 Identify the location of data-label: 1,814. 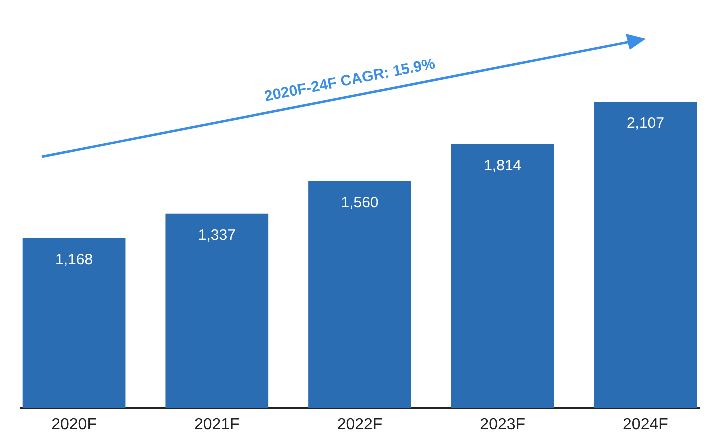
(503, 166).